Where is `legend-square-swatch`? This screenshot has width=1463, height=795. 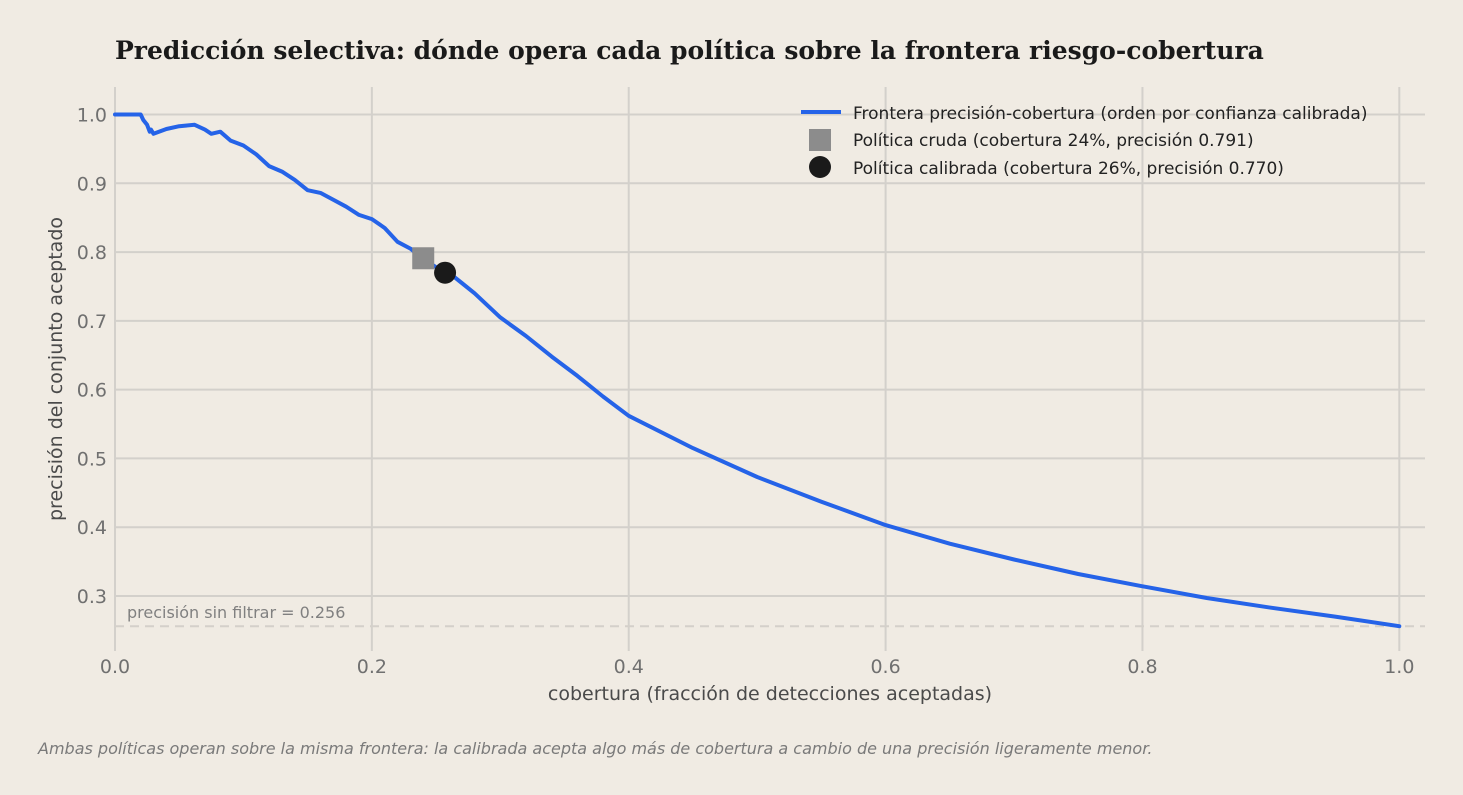
legend-square-swatch is located at coordinates (820, 140).